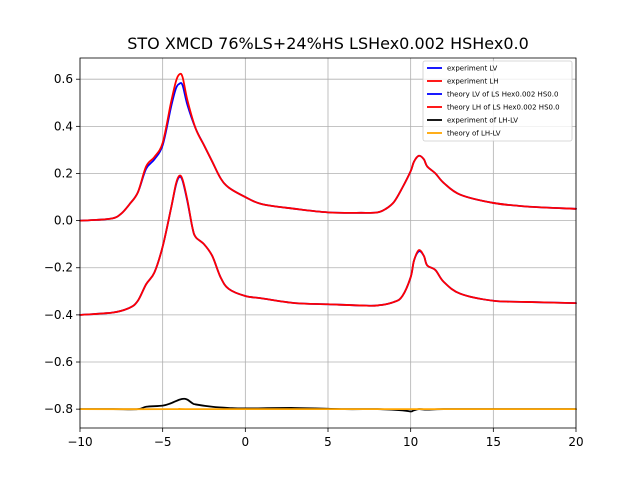 This screenshot has width=640, height=480. I want to click on legend-label: theory of LH-LV, so click(474, 134).